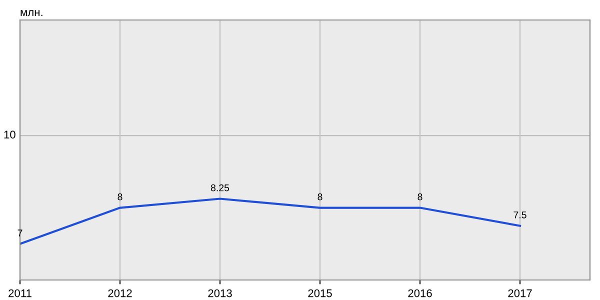 The height and width of the screenshot is (300, 600). What do you see at coordinates (320, 293) in the screenshot?
I see `x-tick-label: 2015` at bounding box center [320, 293].